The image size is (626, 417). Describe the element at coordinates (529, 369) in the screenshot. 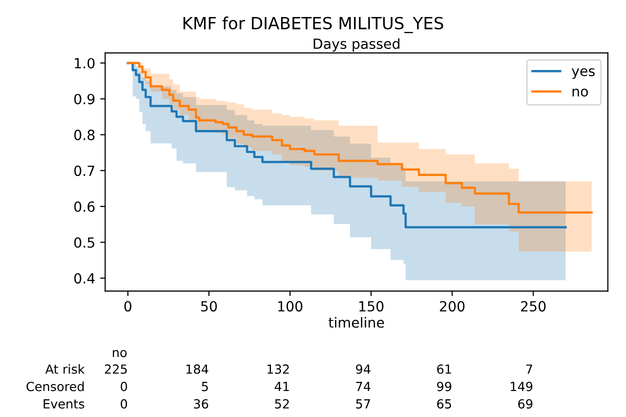

I see `text: 7` at that location.